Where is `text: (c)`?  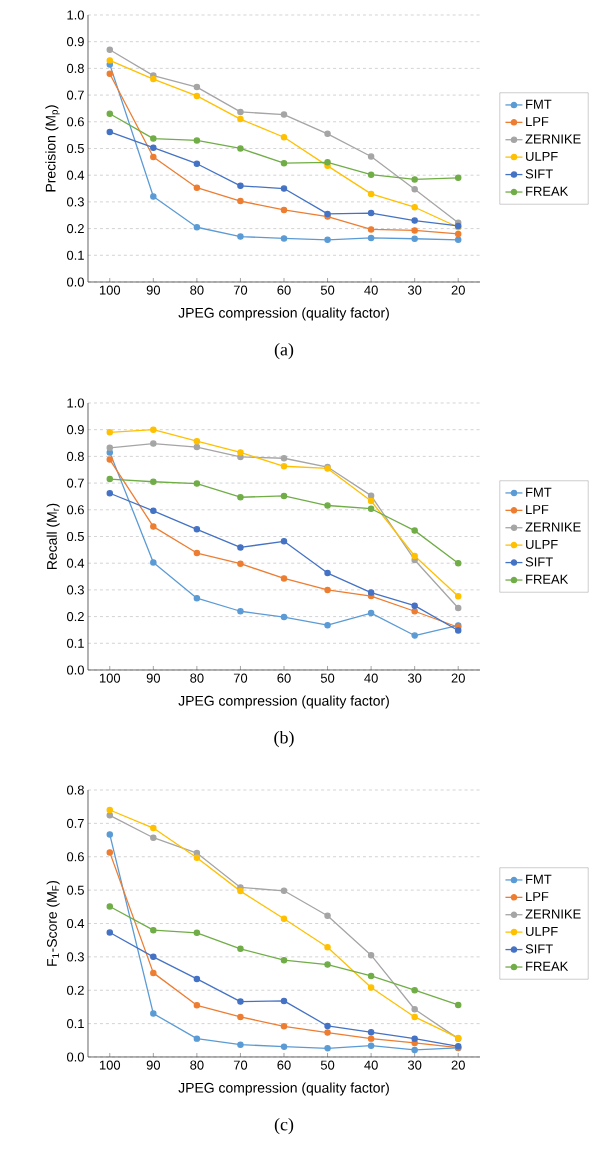 text: (c) is located at coordinates (284, 1126).